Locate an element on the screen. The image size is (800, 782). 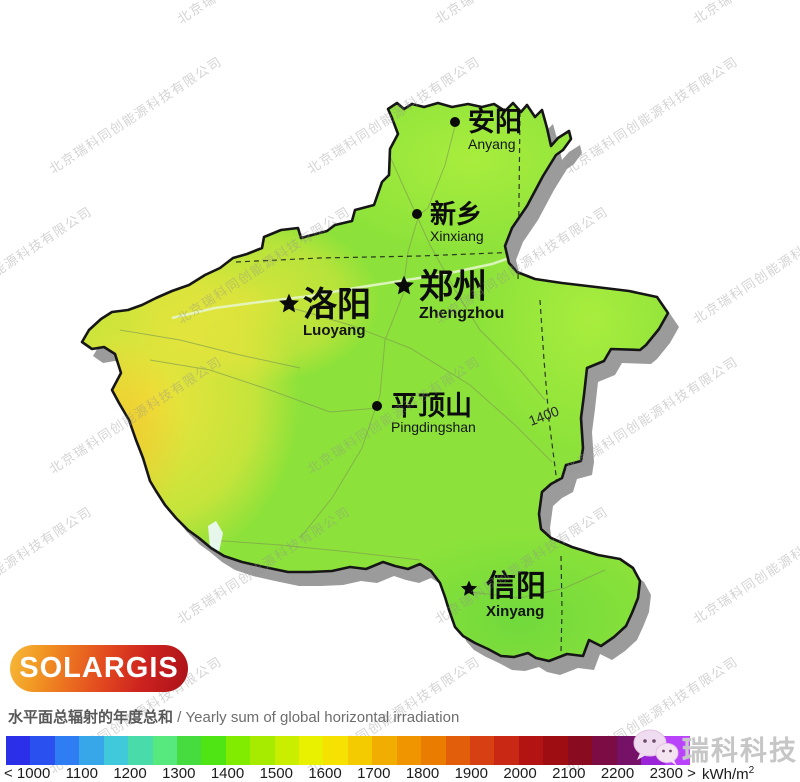
city-label-zh: 平顶山 is located at coordinates (431, 406).